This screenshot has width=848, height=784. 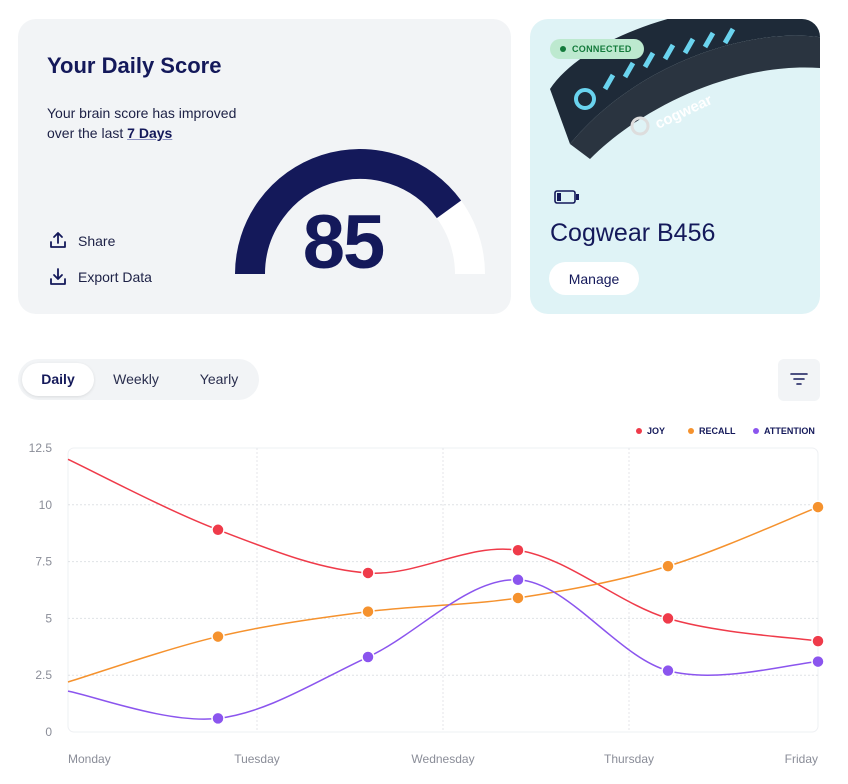 What do you see at coordinates (219, 379) in the screenshot?
I see `tab-yearly: Yearly` at bounding box center [219, 379].